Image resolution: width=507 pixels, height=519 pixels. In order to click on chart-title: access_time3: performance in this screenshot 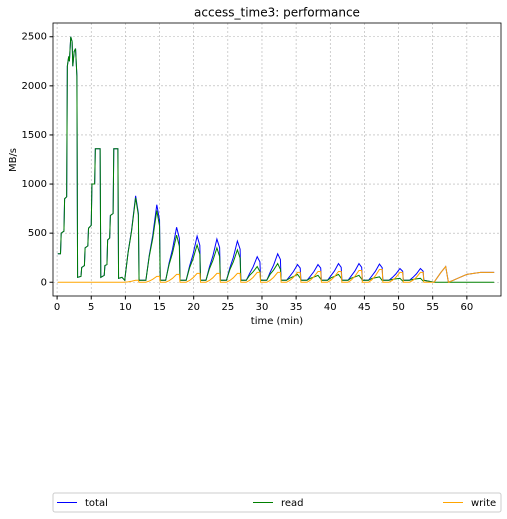, I will do `click(277, 13)`.